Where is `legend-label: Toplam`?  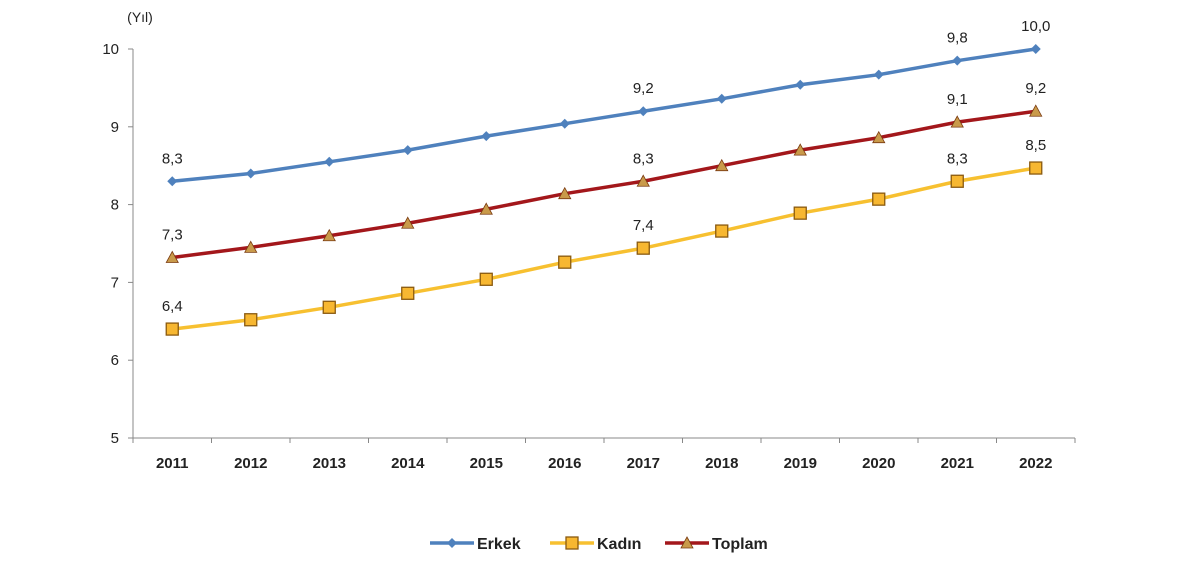
legend-label: Toplam is located at coordinates (740, 544).